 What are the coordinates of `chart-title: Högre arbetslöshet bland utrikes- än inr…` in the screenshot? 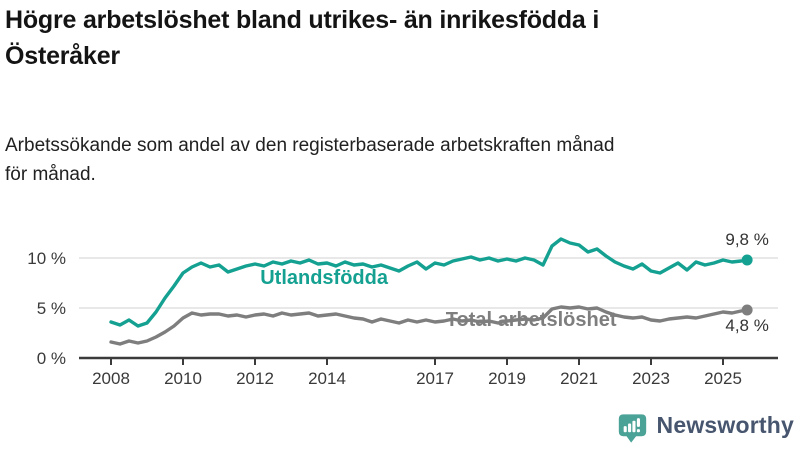 It's located at (302, 38).